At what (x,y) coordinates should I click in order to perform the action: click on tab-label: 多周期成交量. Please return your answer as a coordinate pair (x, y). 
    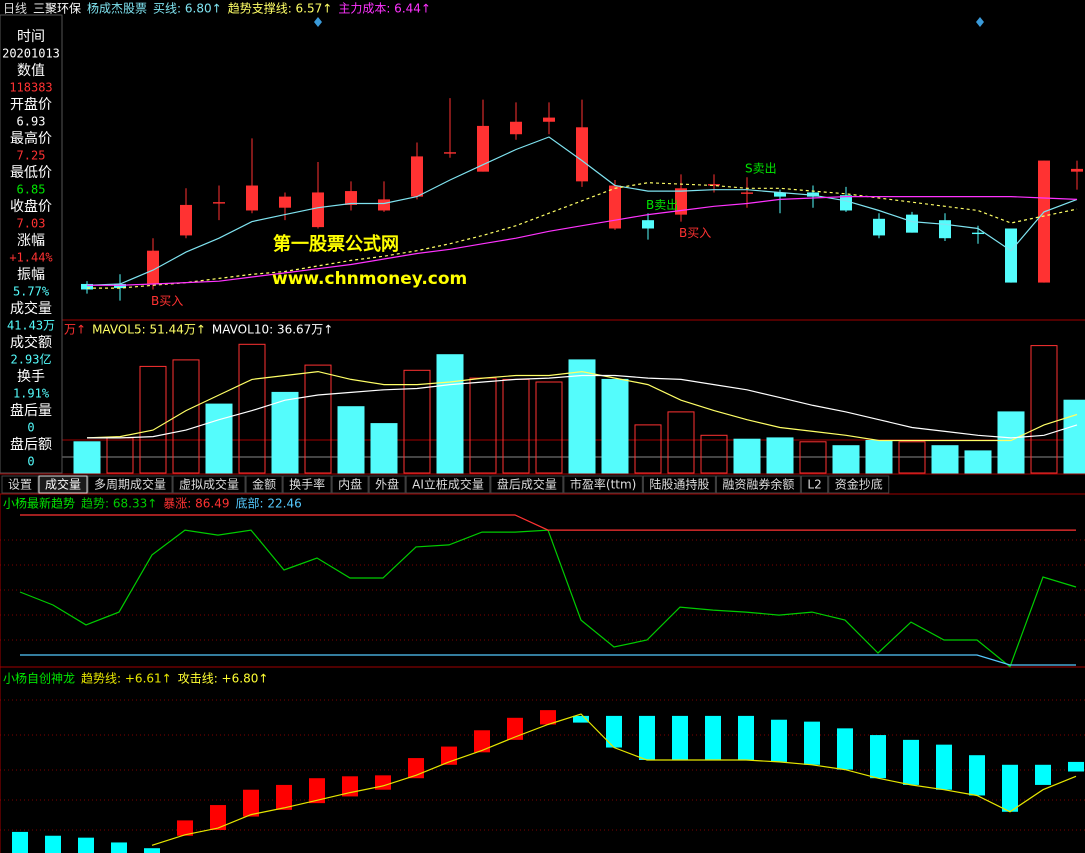
    Looking at the image, I should click on (130, 484).